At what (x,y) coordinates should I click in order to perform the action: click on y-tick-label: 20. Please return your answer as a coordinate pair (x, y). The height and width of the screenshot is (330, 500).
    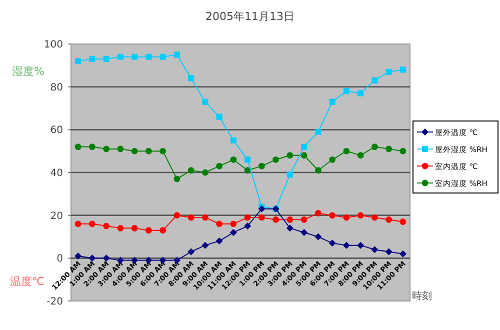
    Looking at the image, I should click on (56, 216).